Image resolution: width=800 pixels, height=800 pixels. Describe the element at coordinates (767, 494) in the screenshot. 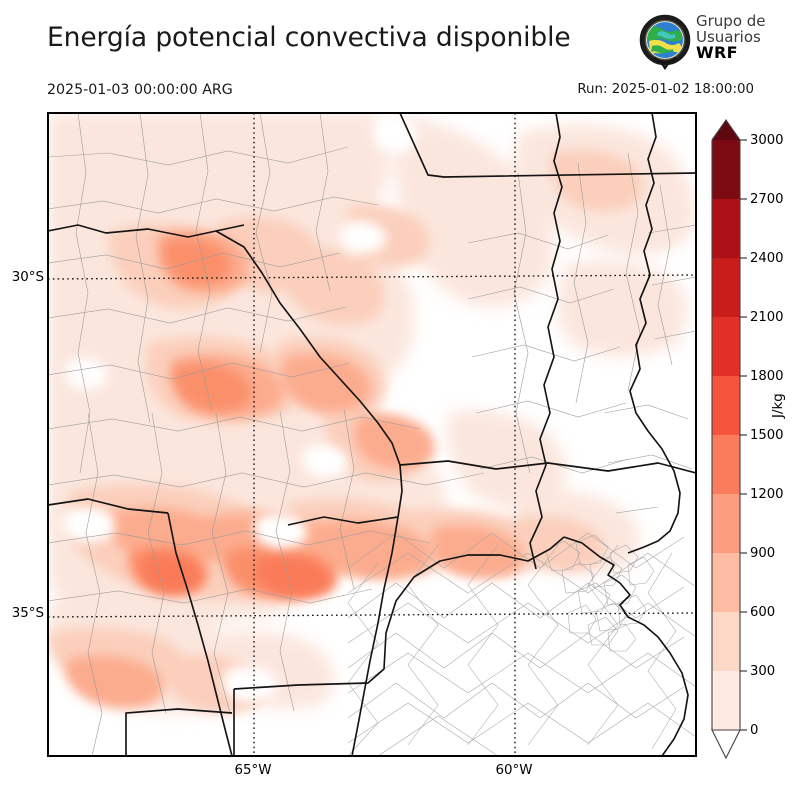

I see `cbar-tick-1200: 1200` at that location.